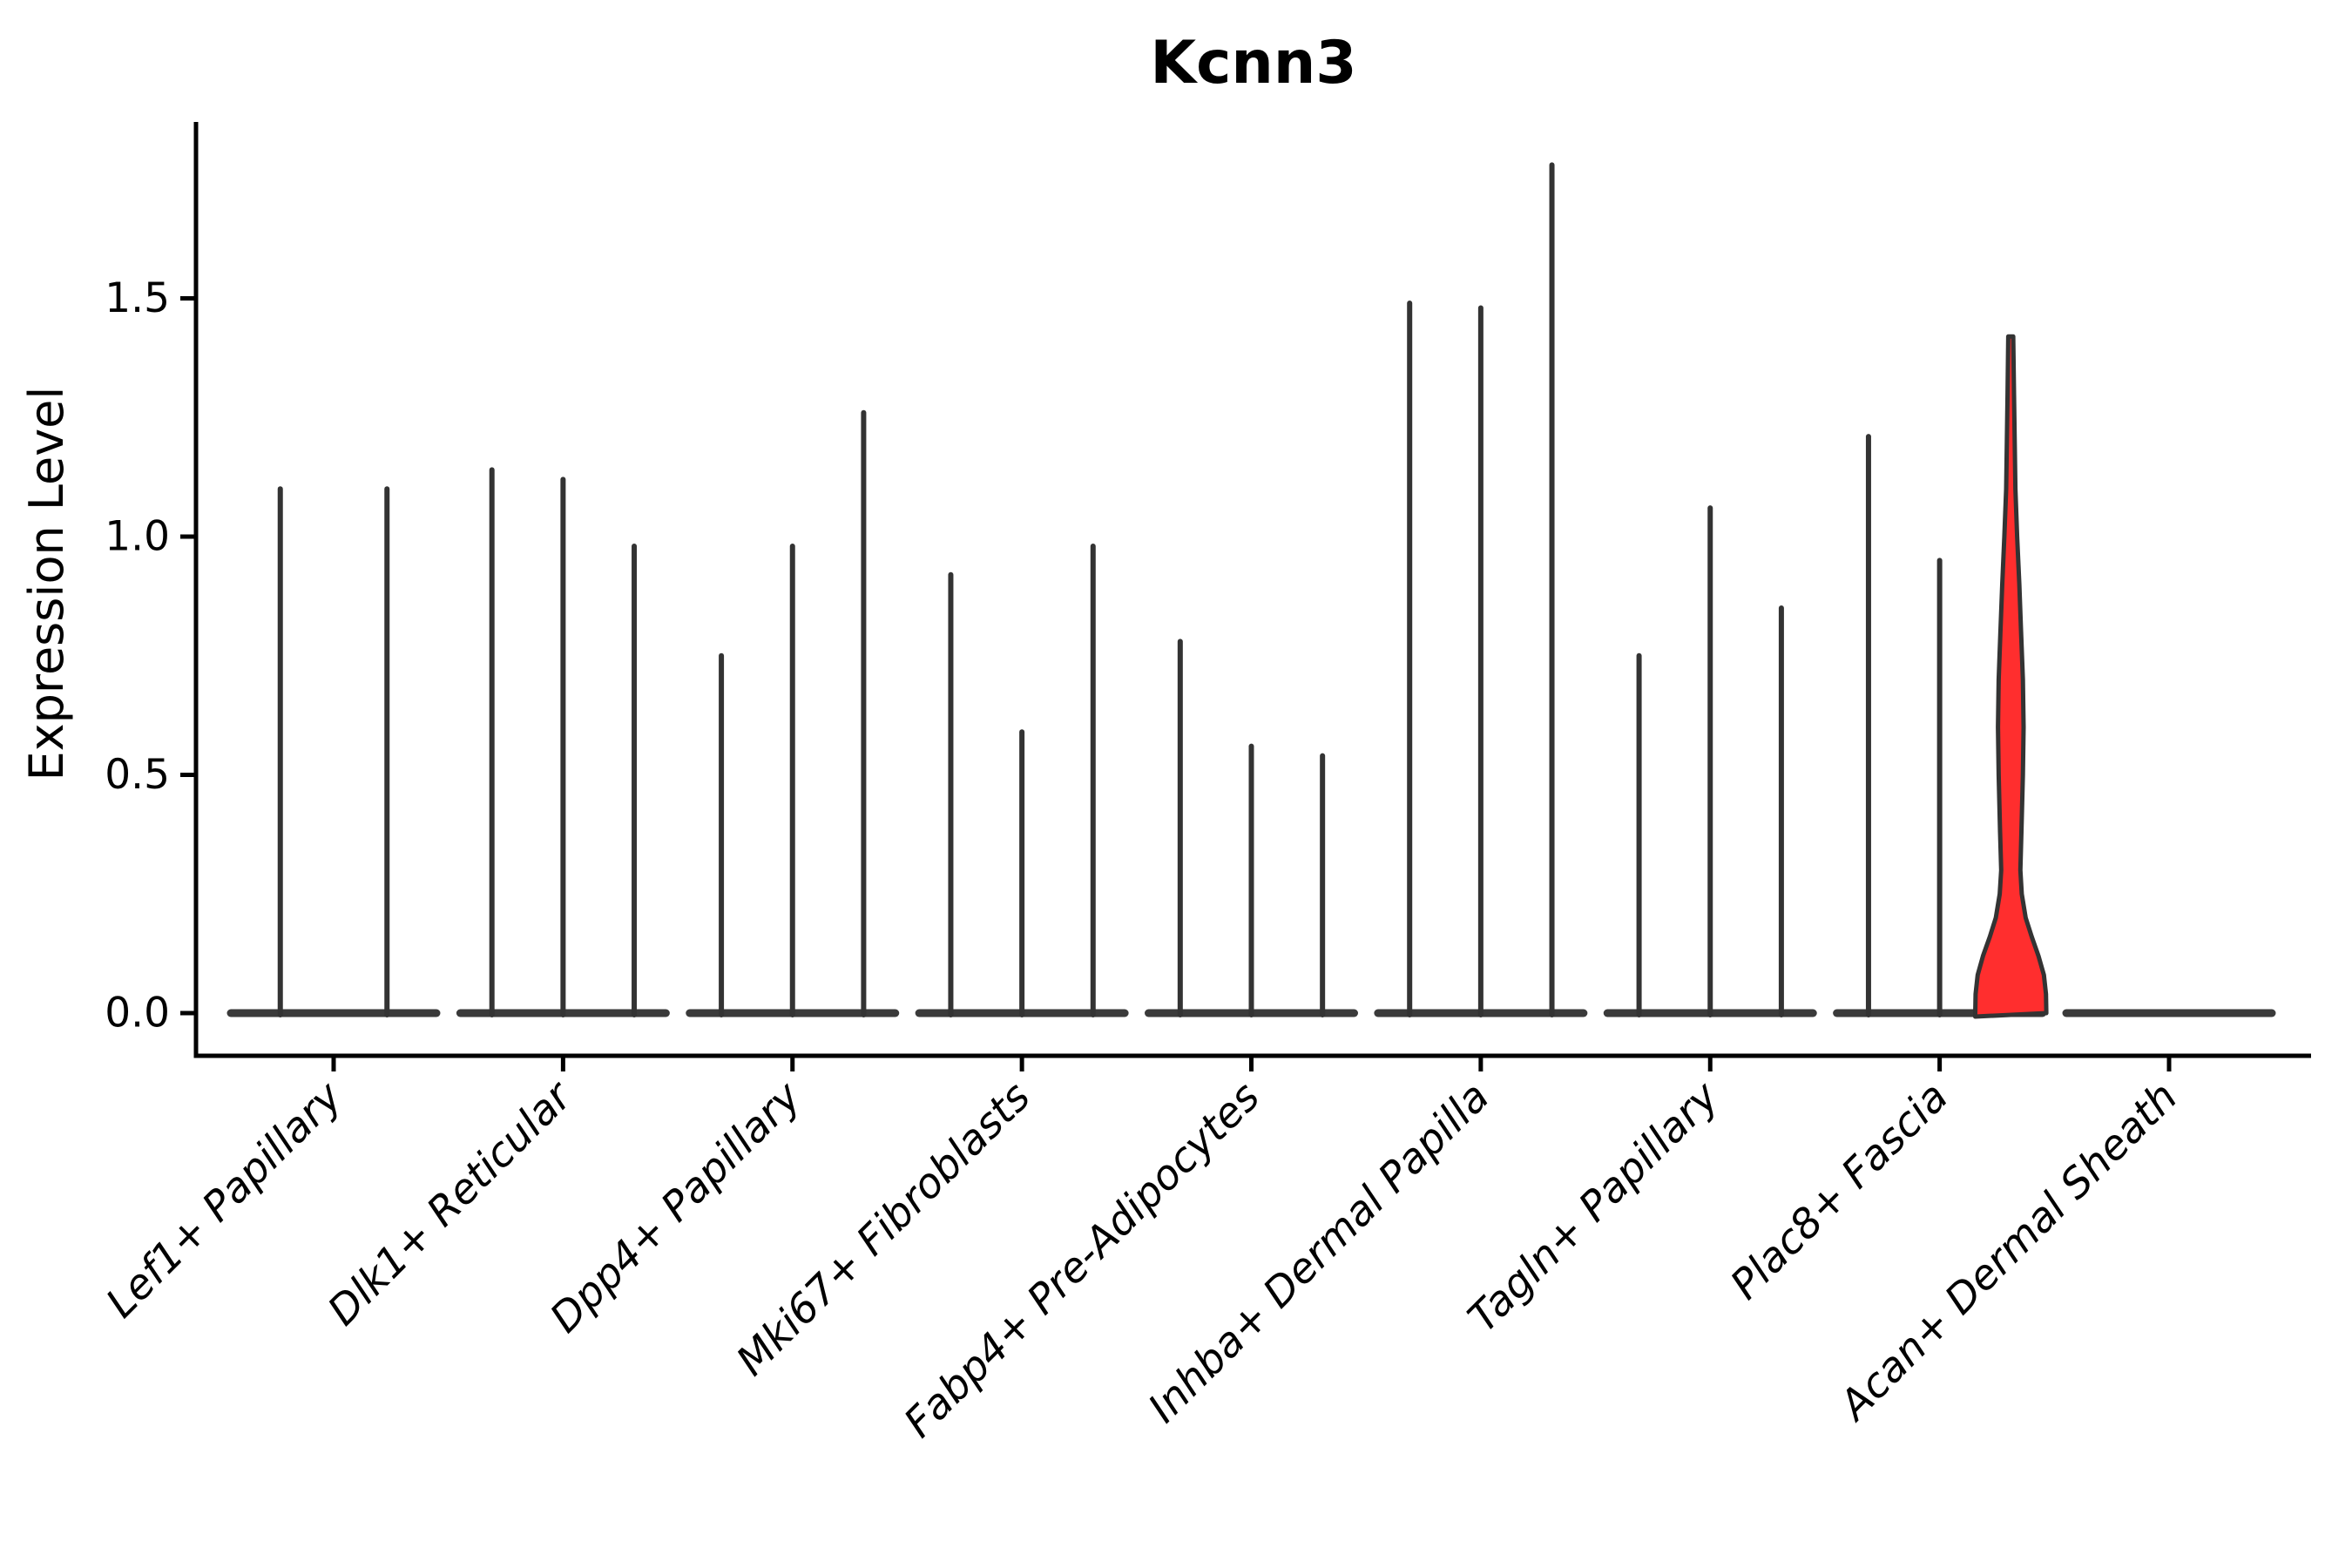  What do you see at coordinates (1839, 1191) in the screenshot?
I see `x-tick-label: Plac8+ Fascia` at bounding box center [1839, 1191].